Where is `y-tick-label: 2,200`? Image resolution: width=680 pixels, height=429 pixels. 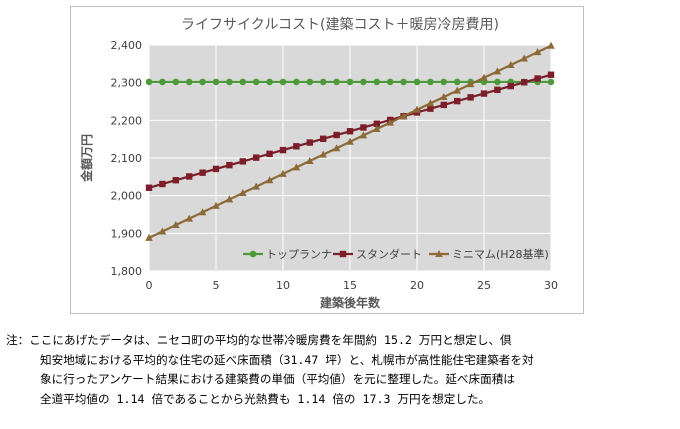 y-tick-label: 2,200 is located at coordinates (127, 120).